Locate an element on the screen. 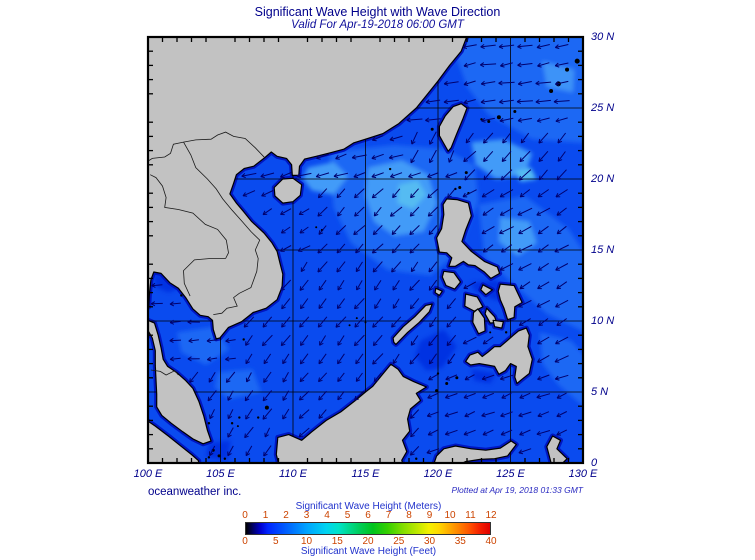 The width and height of the screenshot is (755, 560). feet-tick-35: 35 is located at coordinates (460, 541).